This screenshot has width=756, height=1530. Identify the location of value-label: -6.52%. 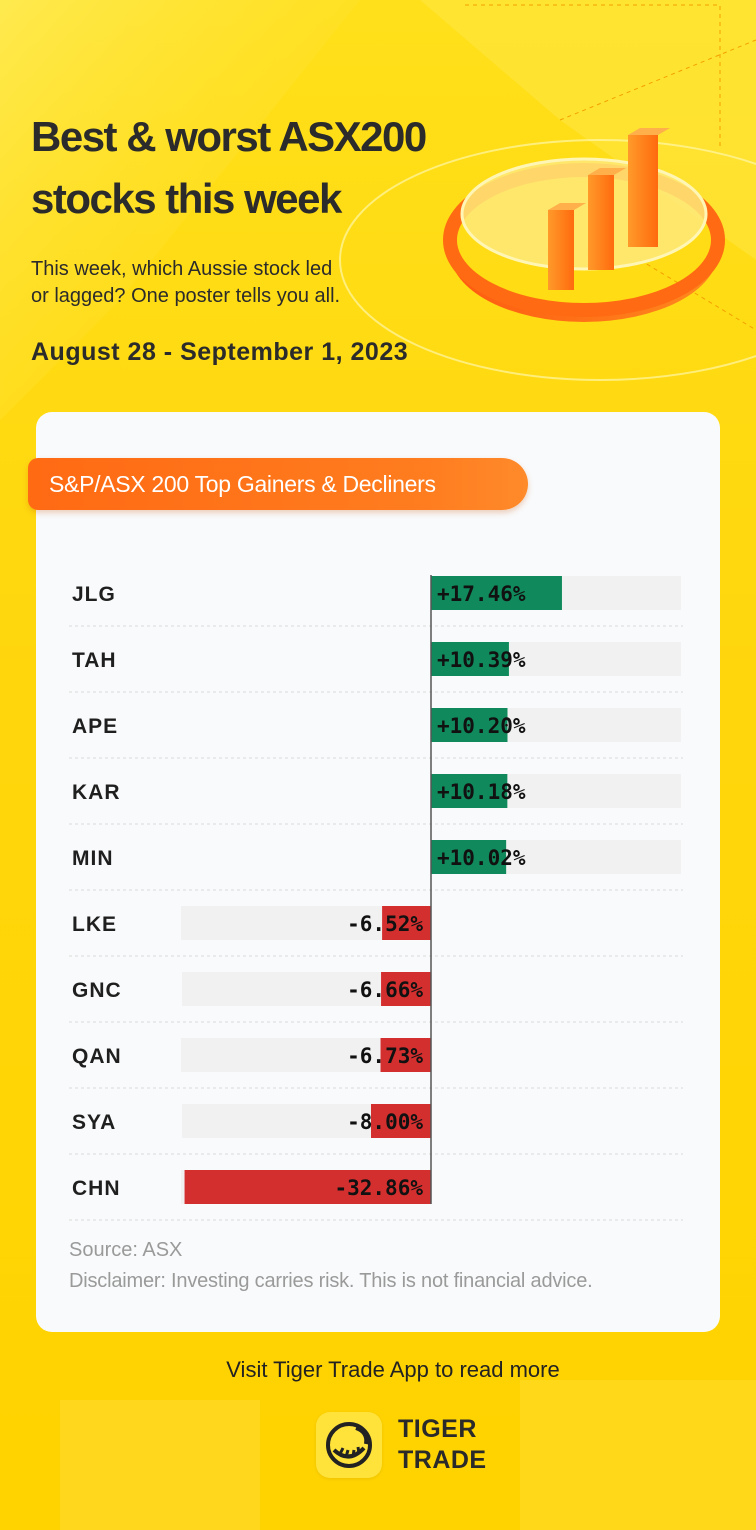
(385, 924).